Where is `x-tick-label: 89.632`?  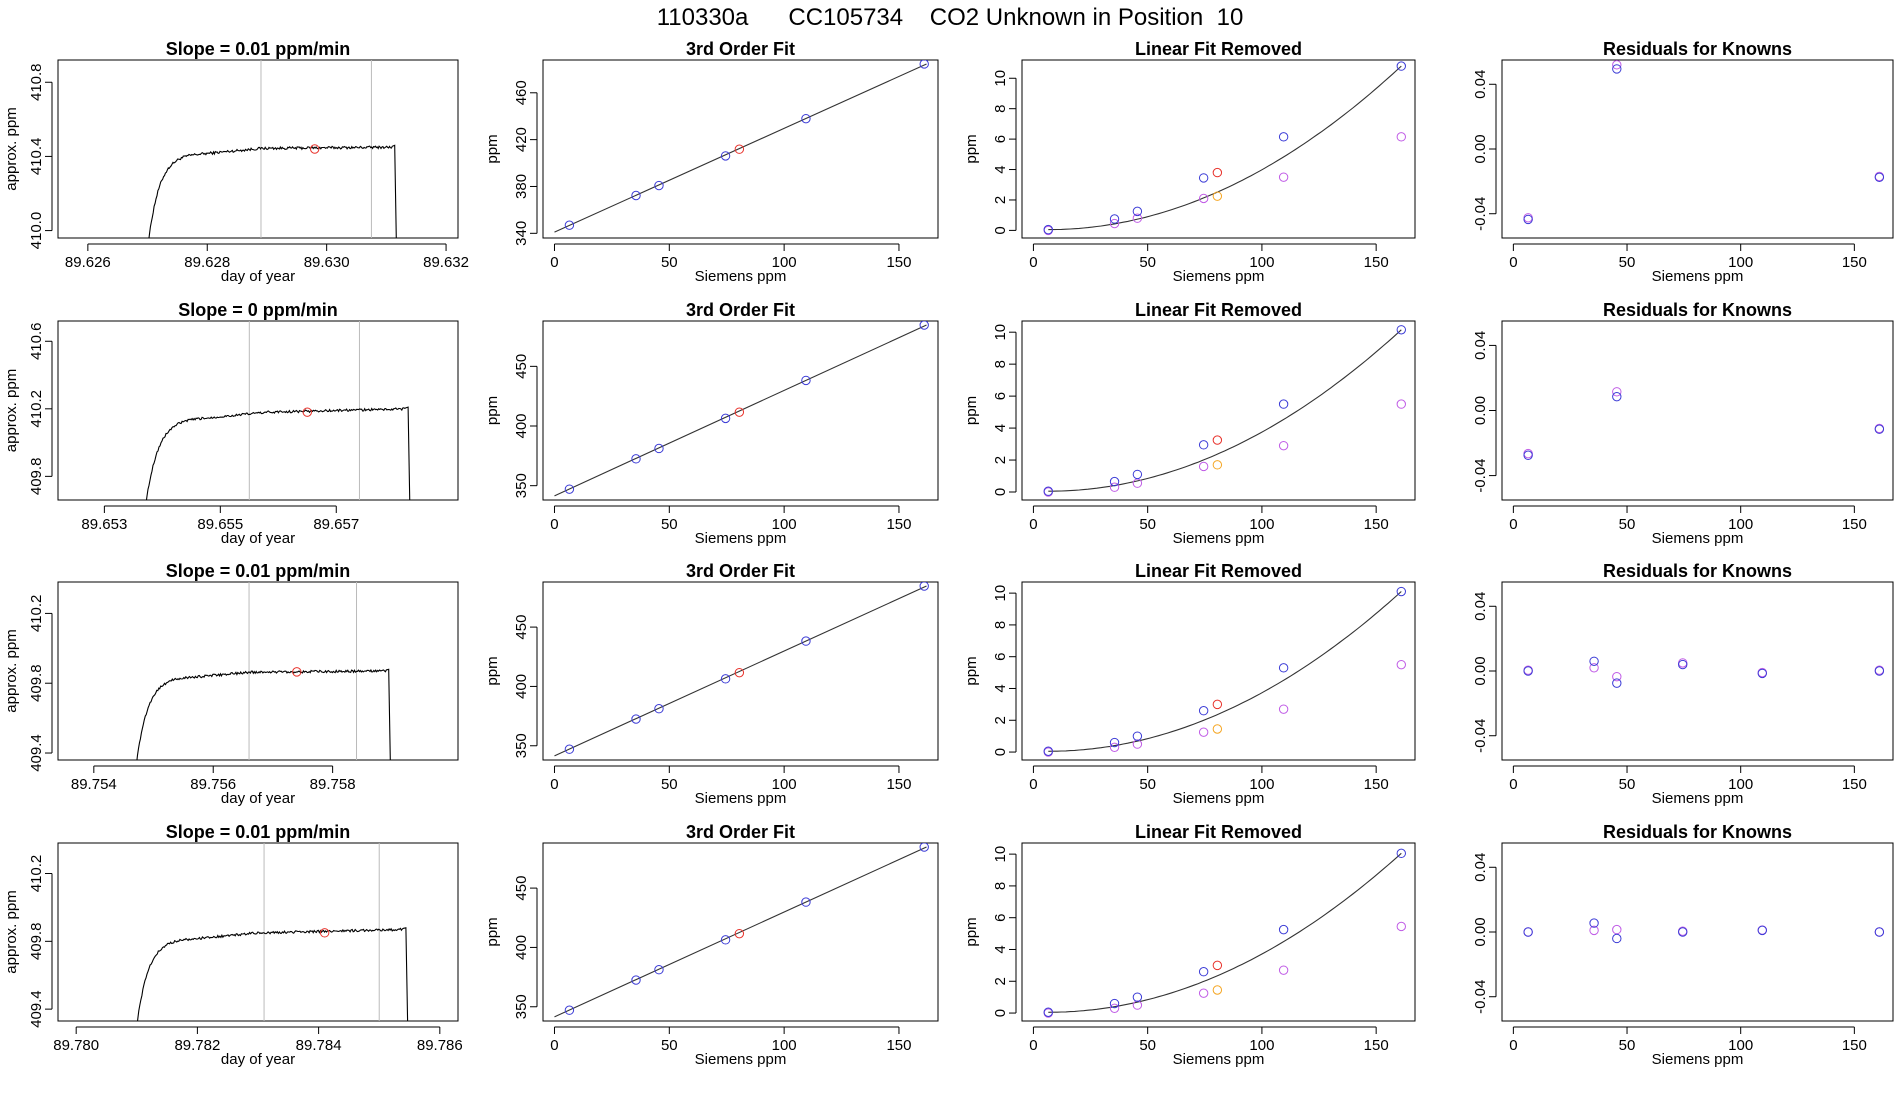 x-tick-label: 89.632 is located at coordinates (446, 262).